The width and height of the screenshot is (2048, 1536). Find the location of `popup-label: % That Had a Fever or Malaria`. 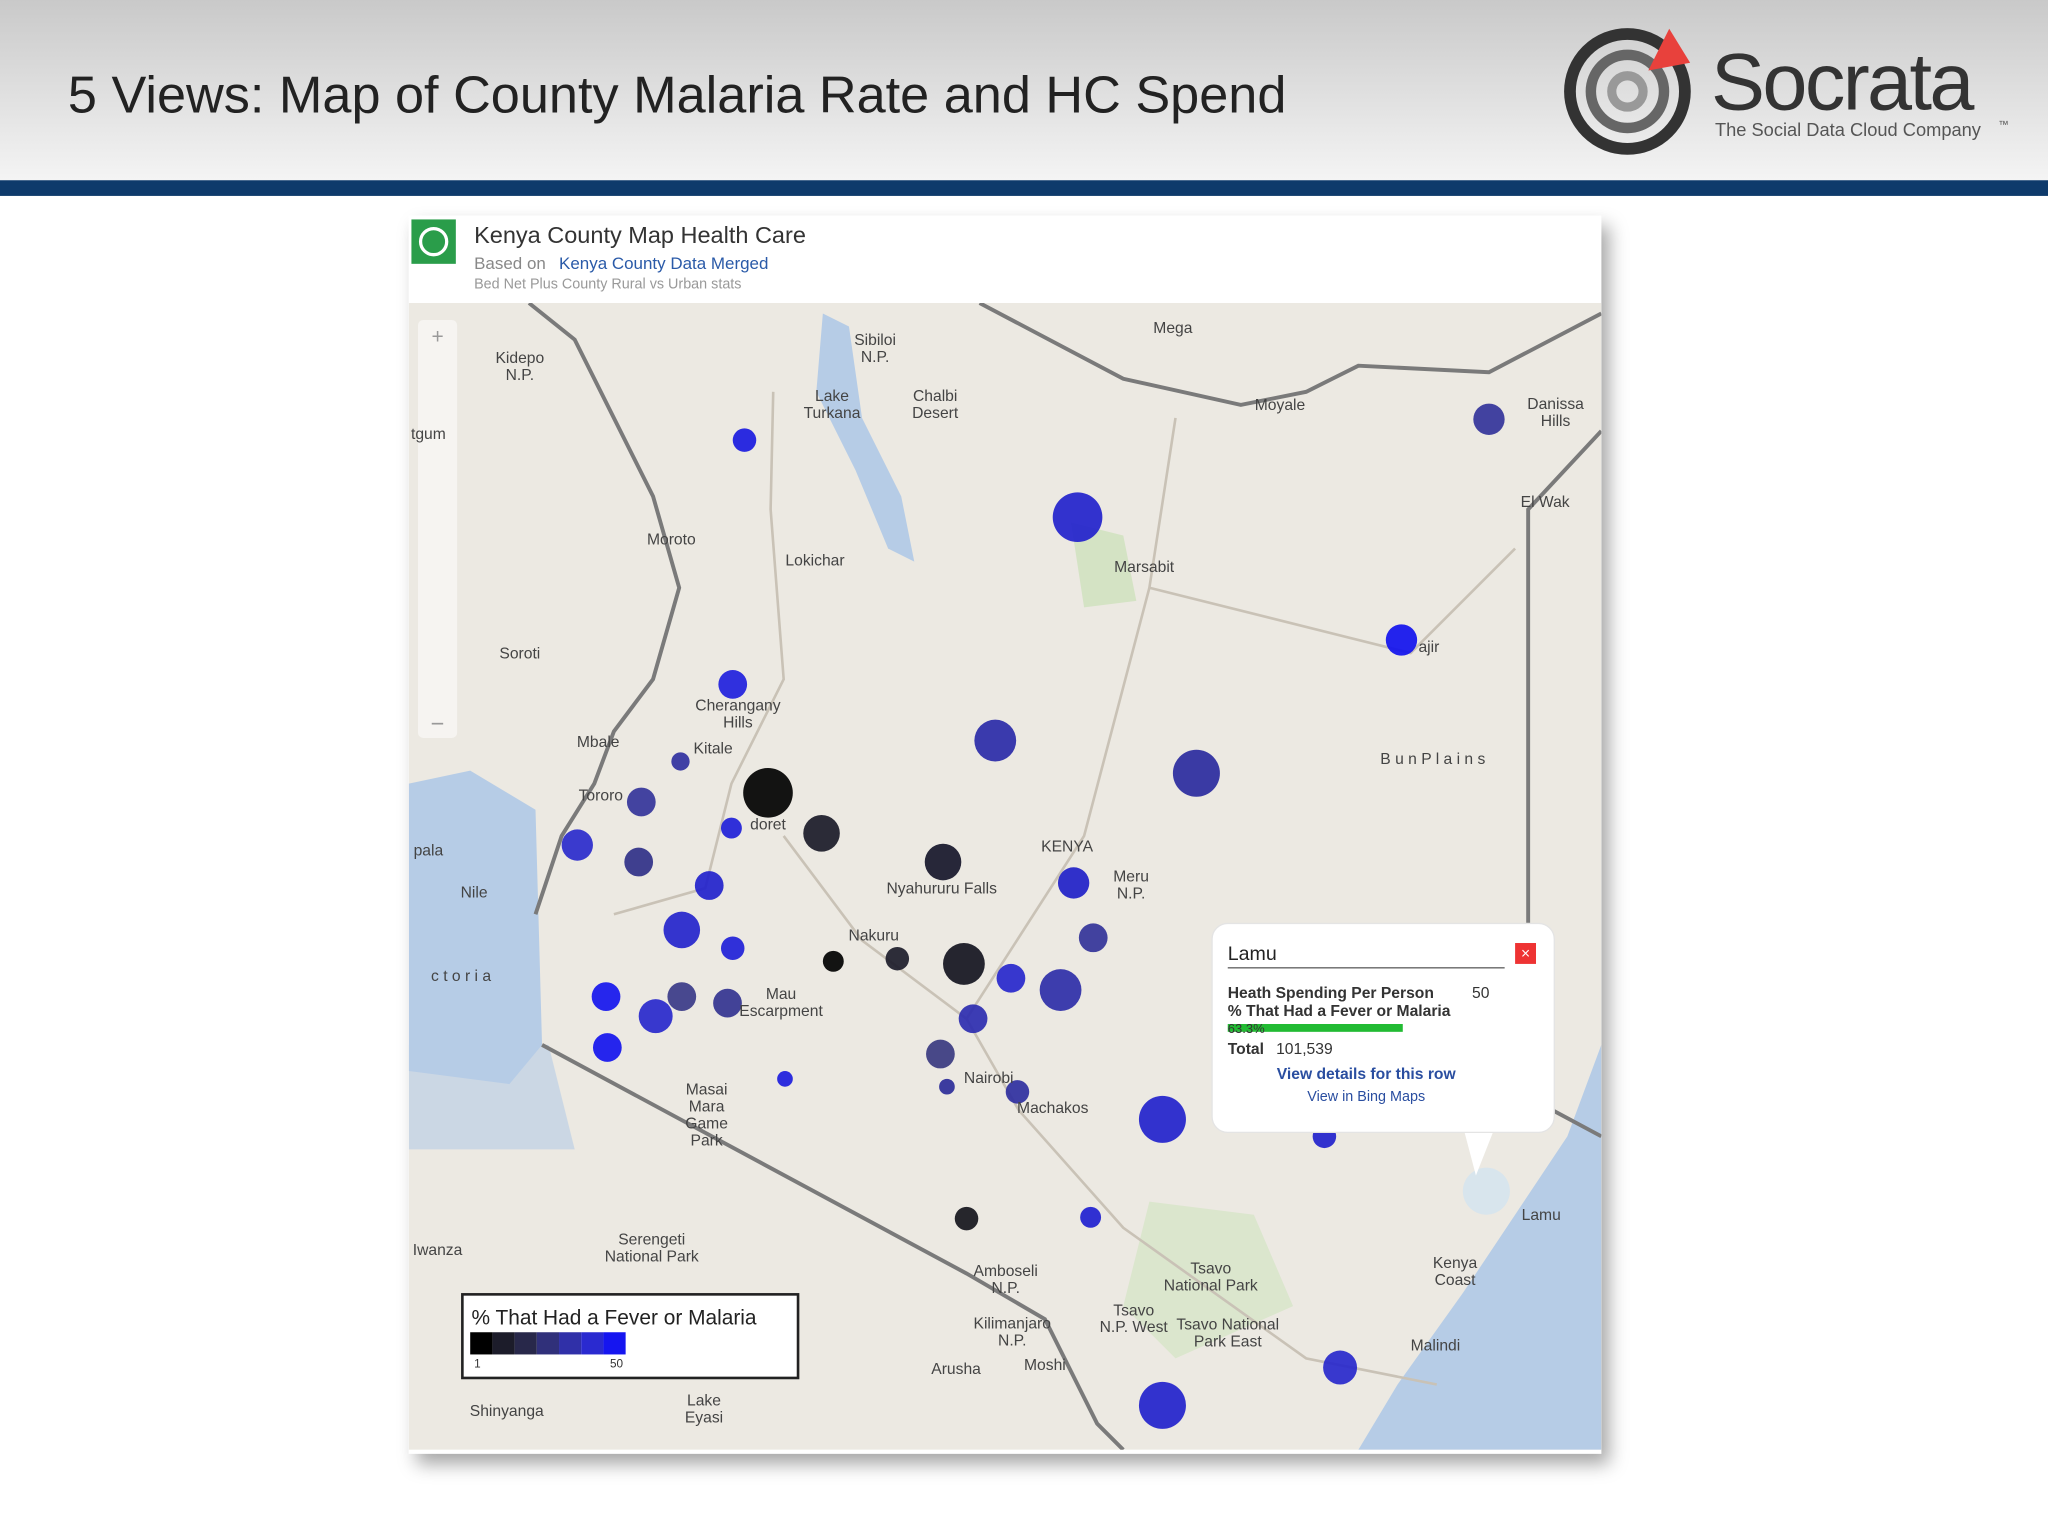

popup-label: % That Had a Fever or Malaria is located at coordinates (1339, 1011).